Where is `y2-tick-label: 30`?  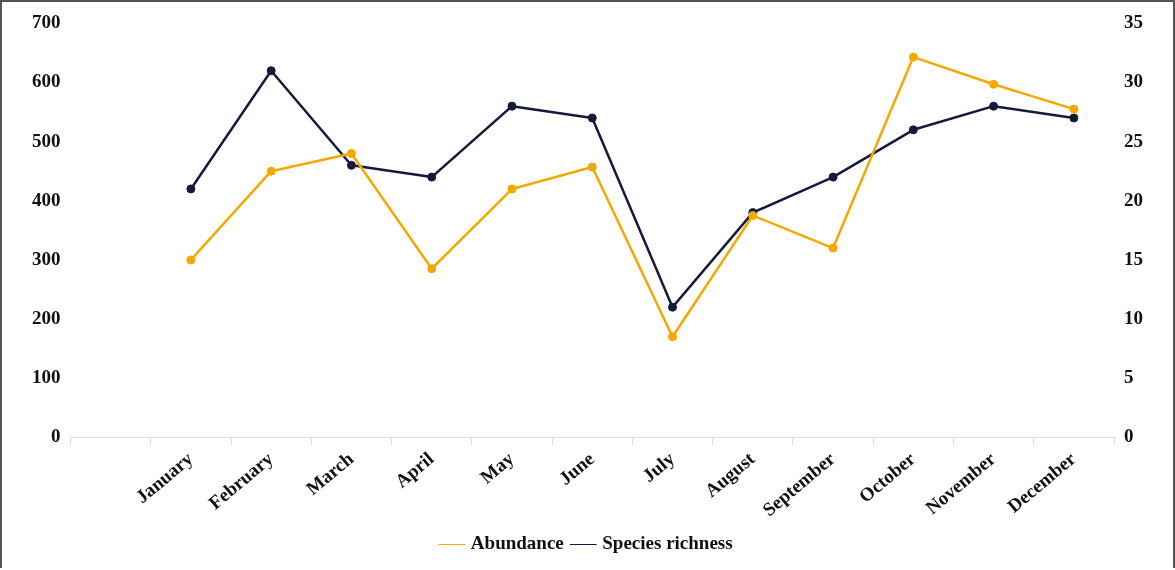
y2-tick-label: 30 is located at coordinates (1133, 81).